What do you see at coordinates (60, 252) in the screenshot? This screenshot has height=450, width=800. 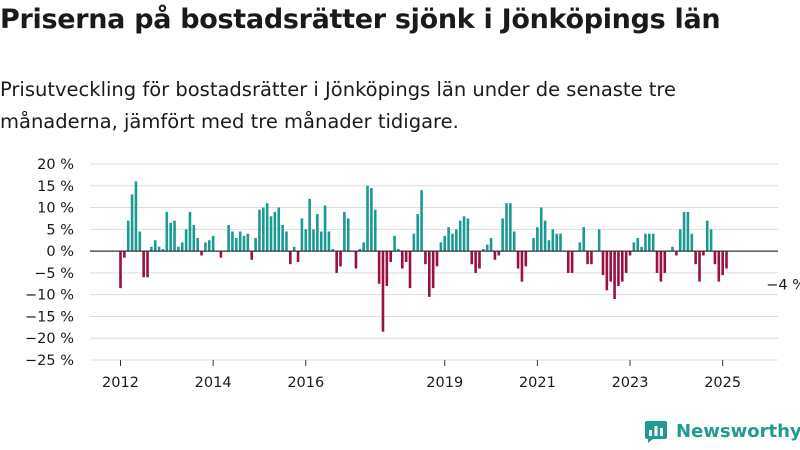 I see `y-tick-label: 0 %` at bounding box center [60, 252].